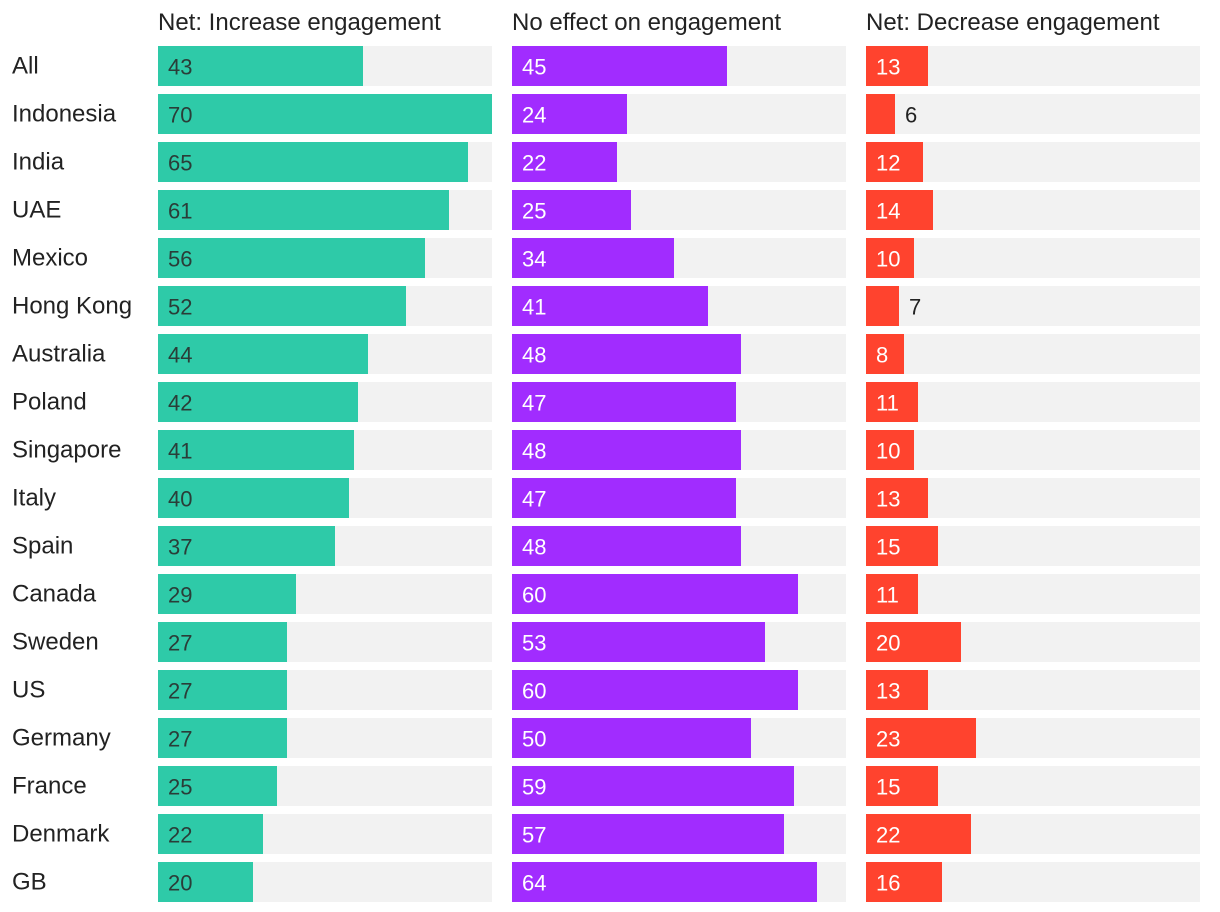 The height and width of the screenshot is (912, 1220). What do you see at coordinates (888, 883) in the screenshot?
I see `data-label: 16` at bounding box center [888, 883].